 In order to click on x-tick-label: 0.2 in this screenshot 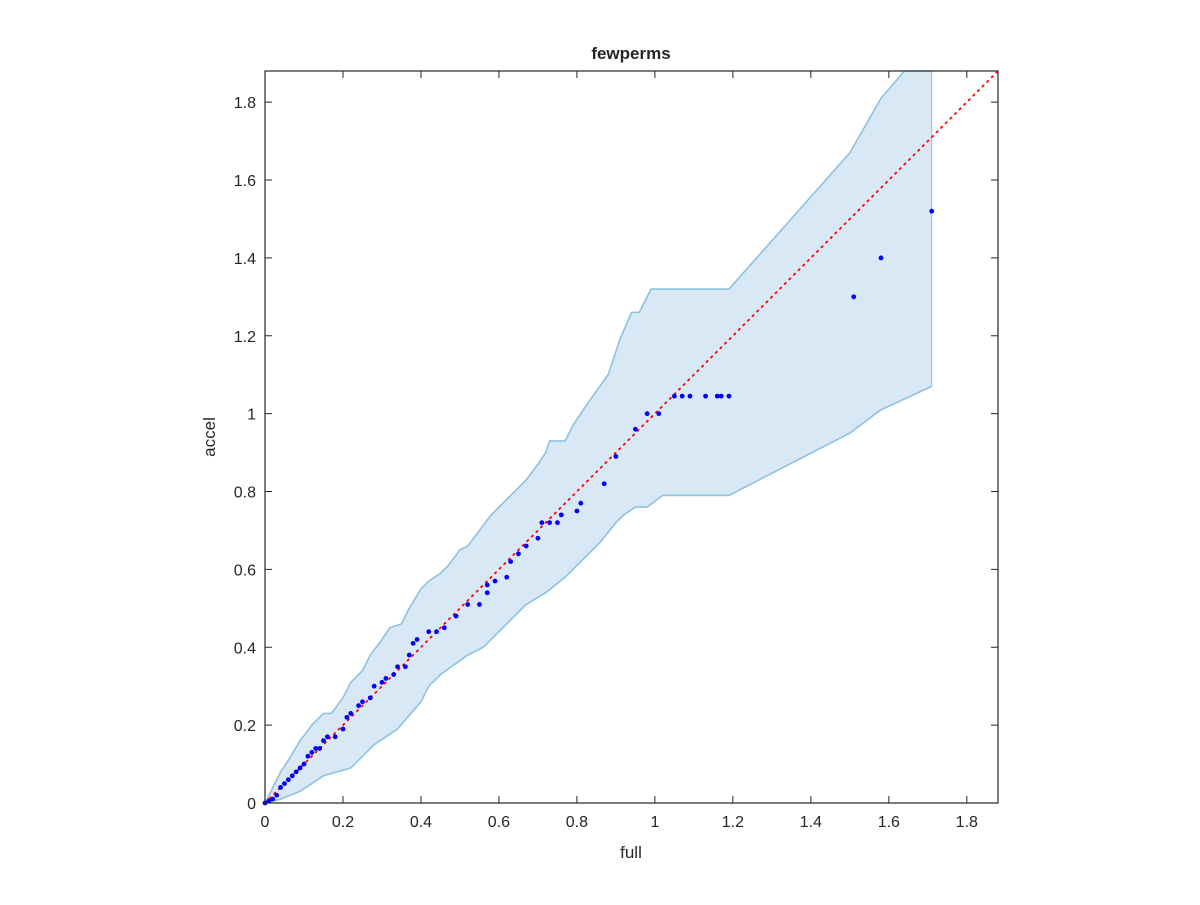, I will do `click(343, 822)`.